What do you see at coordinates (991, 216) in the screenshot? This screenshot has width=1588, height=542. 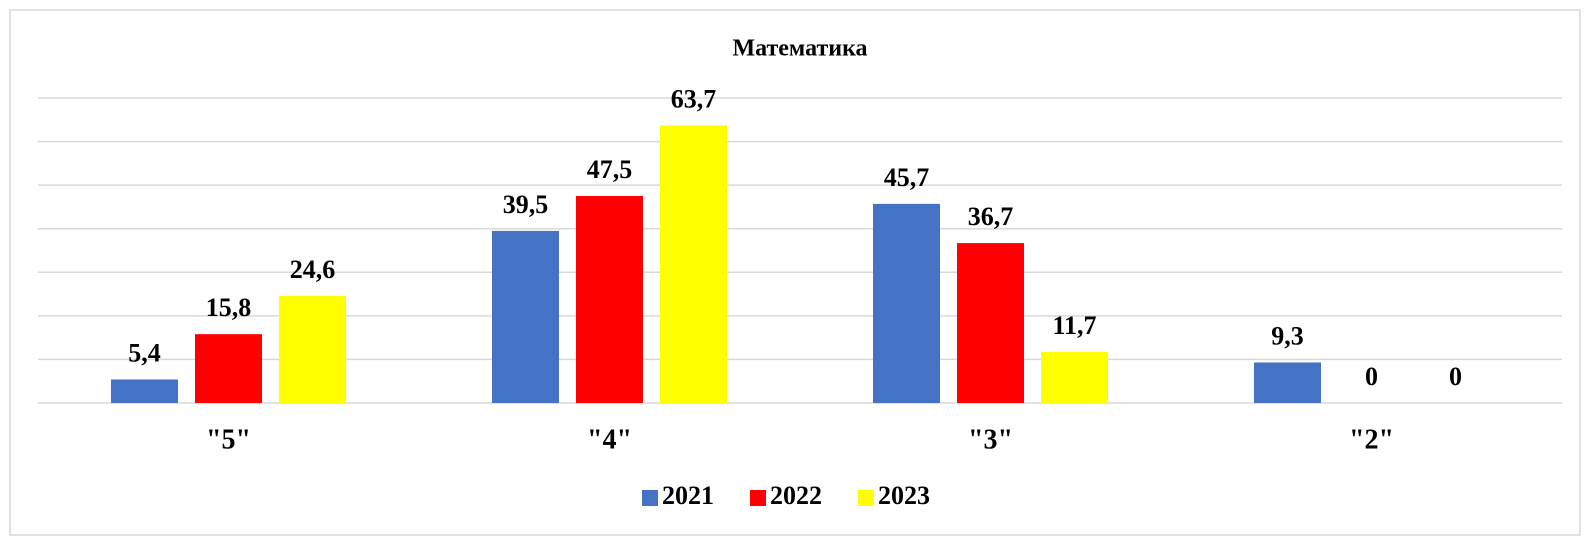 I see `data-label: 36,7` at bounding box center [991, 216].